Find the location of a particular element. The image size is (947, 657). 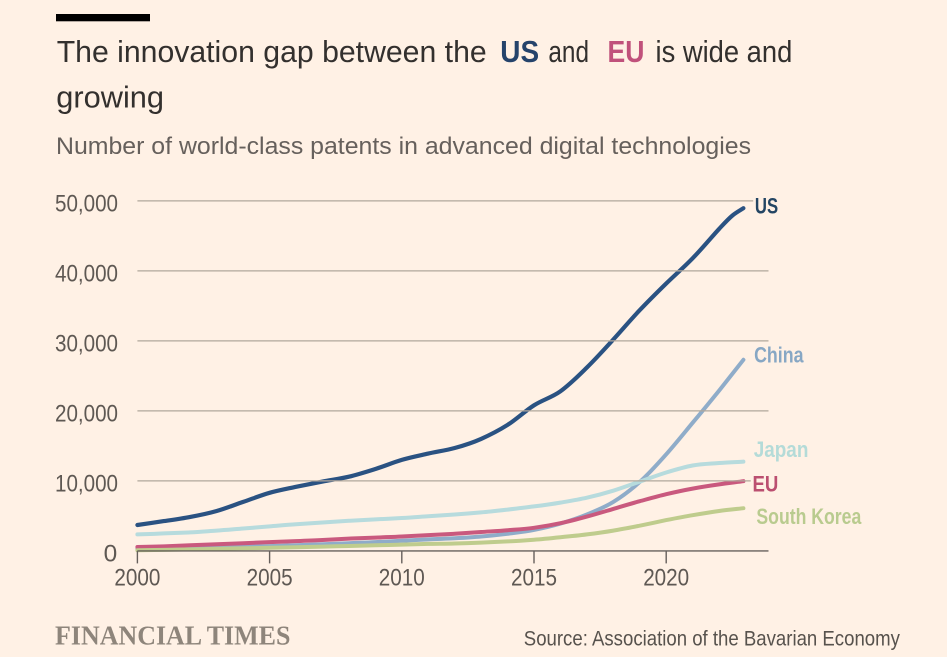

svg-text: 30,000 is located at coordinates (86, 343).